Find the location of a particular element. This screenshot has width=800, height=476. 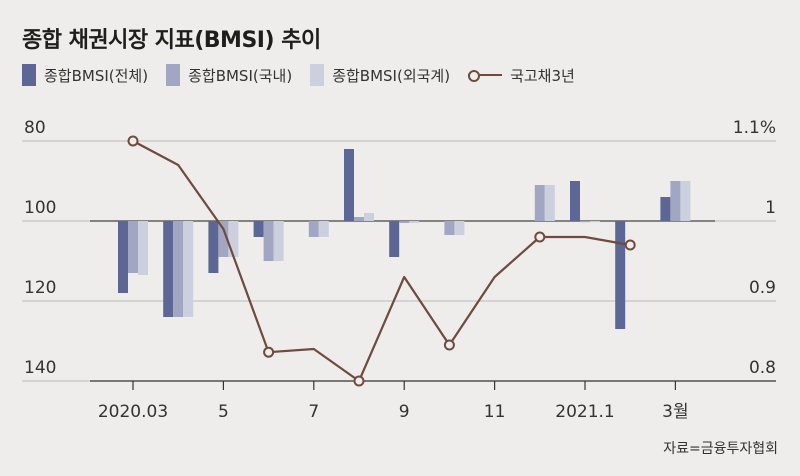

x-tick-label: 7 is located at coordinates (313, 412).